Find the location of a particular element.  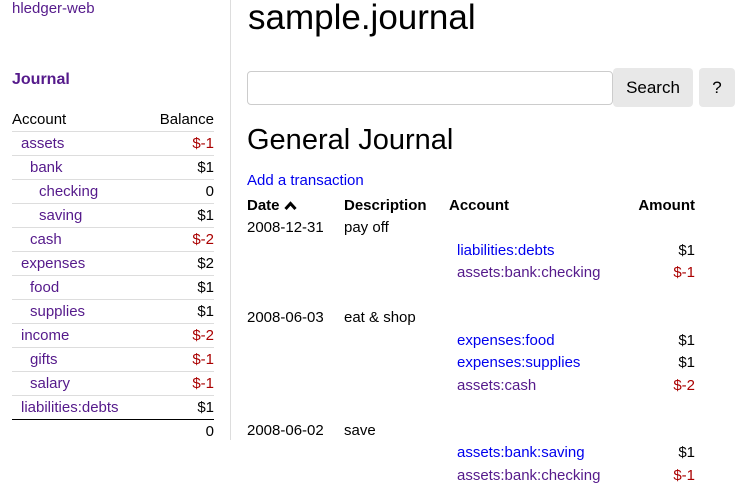

journal-link: Journal is located at coordinates (41, 79).